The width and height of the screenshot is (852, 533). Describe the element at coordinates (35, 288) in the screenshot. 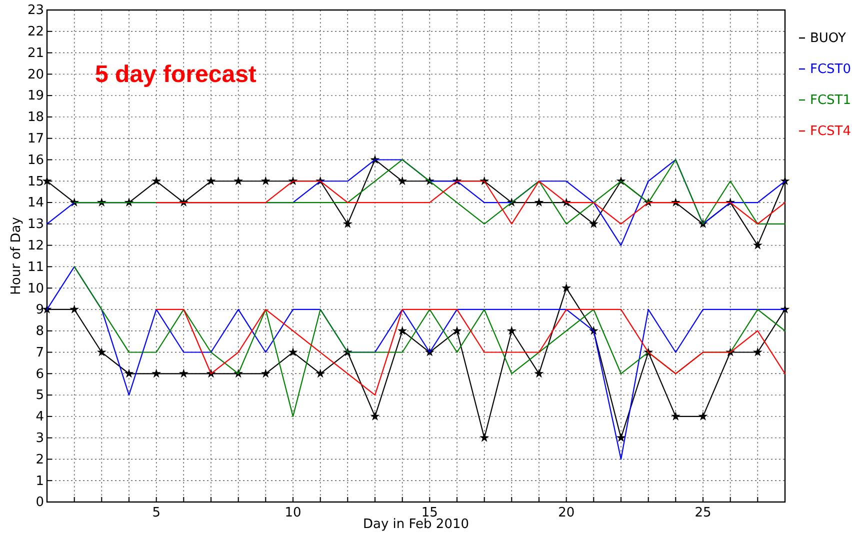

I see `y-tick-label: 10` at that location.